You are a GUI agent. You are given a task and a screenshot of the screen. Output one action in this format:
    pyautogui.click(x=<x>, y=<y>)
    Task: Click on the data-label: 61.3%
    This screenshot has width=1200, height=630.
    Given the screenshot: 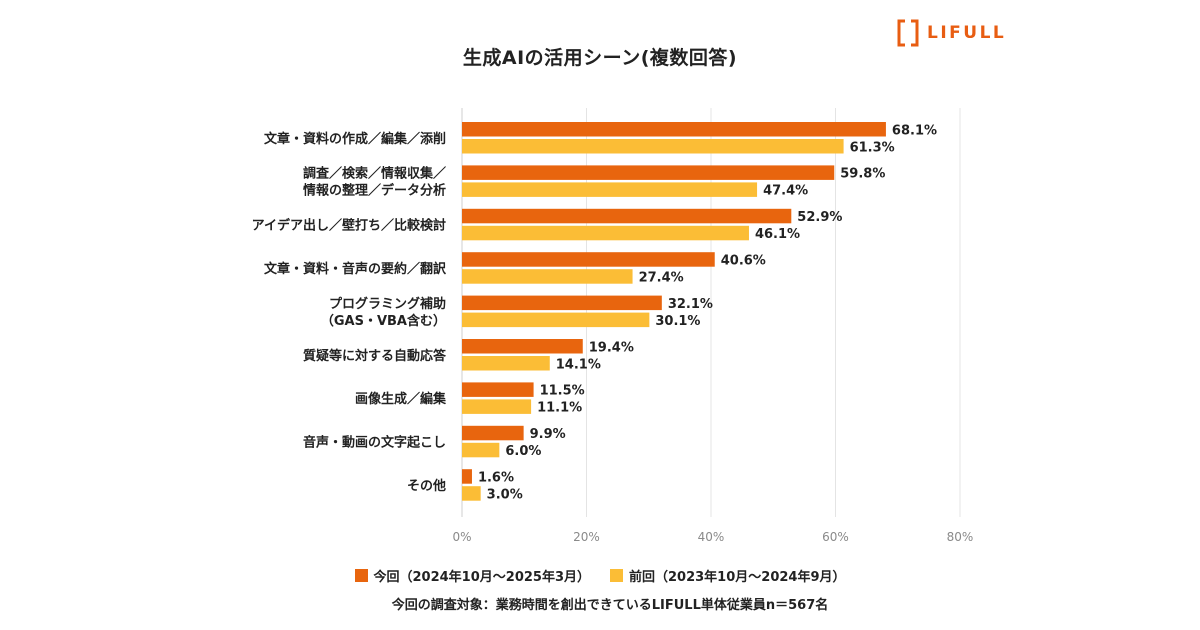 What is the action you would take?
    pyautogui.click(x=872, y=147)
    